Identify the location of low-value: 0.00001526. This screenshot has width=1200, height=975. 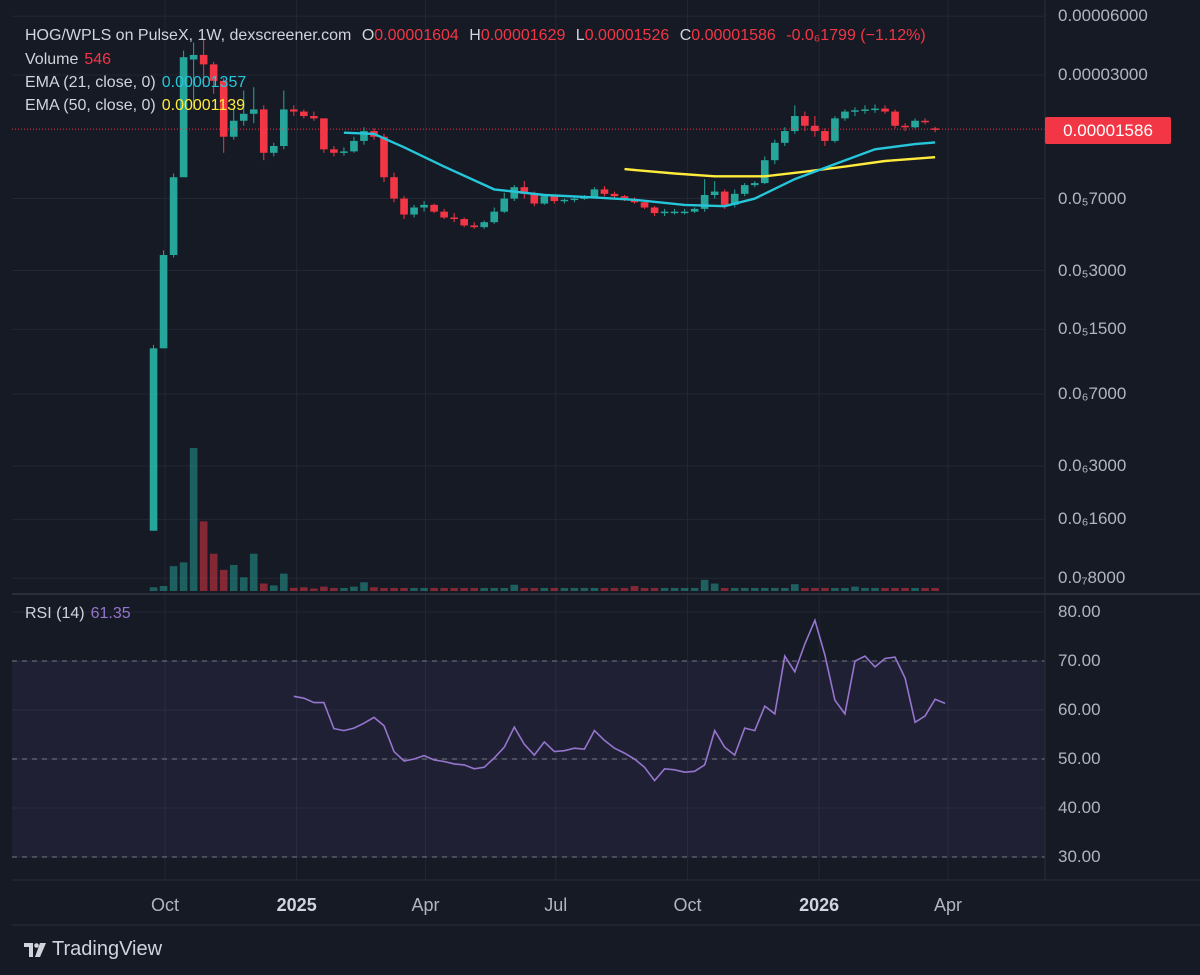
(627, 35).